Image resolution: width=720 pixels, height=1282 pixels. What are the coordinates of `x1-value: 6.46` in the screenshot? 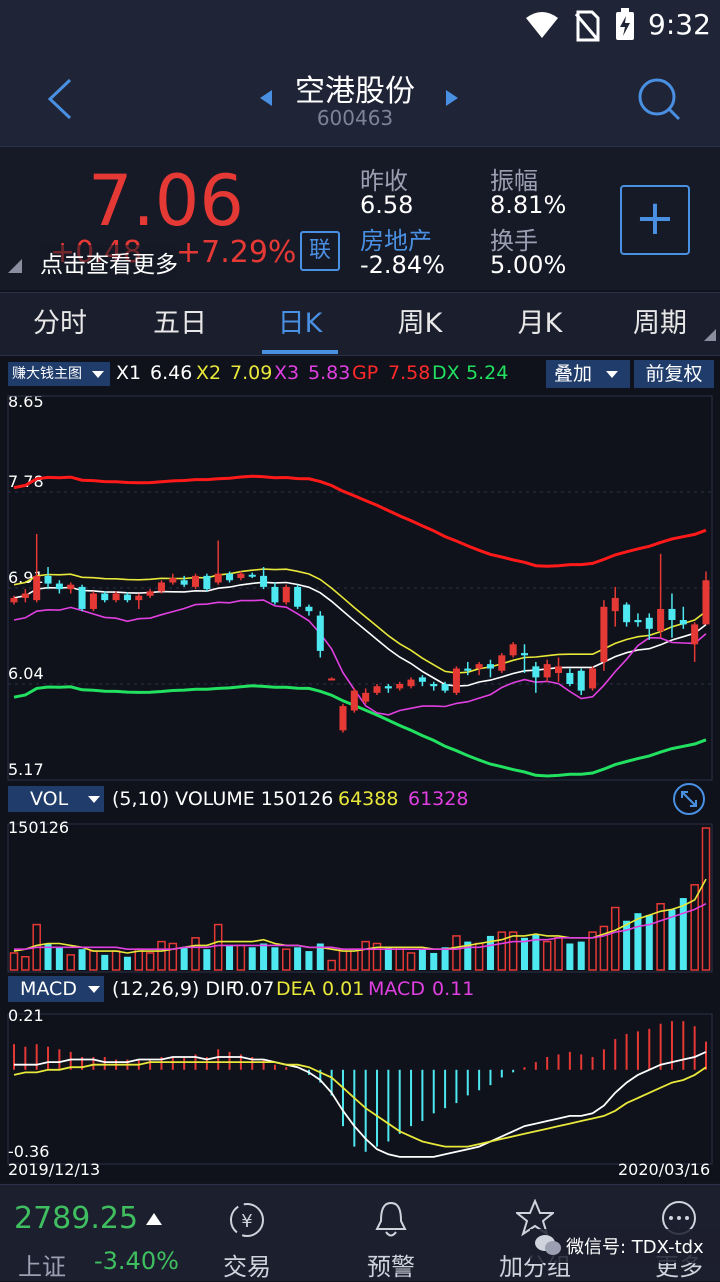 It's located at (171, 373).